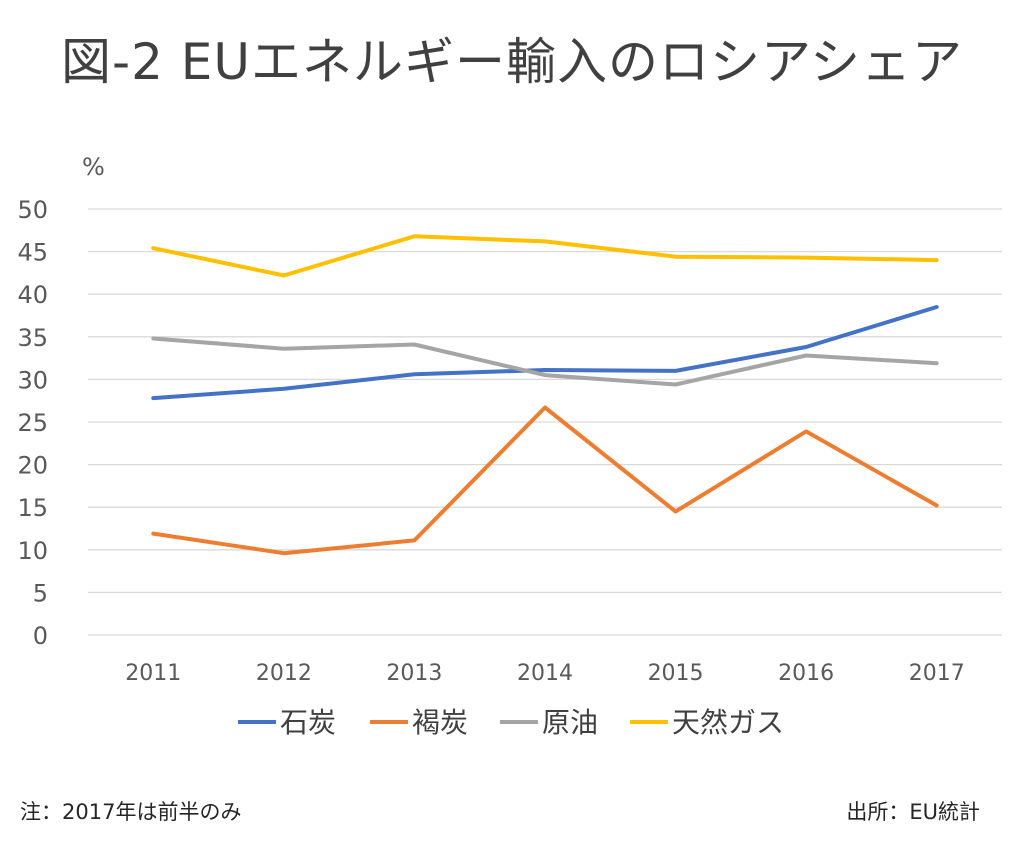 The image size is (1024, 843). I want to click on x-axis-ticks: 2011 2012 2013 2014 2015 2016 2017, so click(544, 673).